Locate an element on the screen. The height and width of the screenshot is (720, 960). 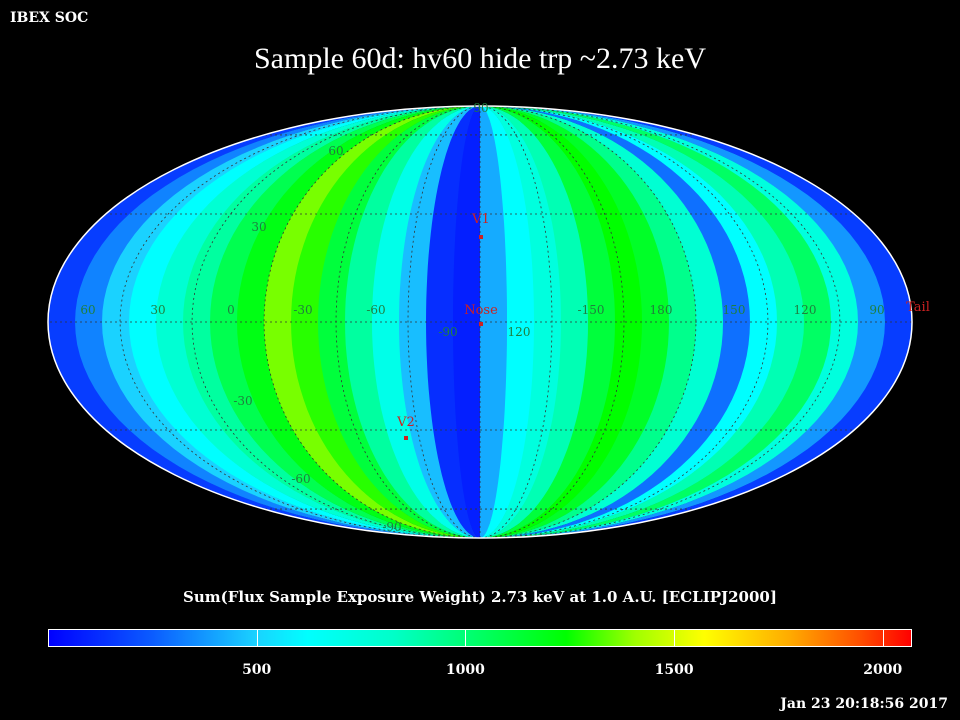
latitude-label: -30 is located at coordinates (242, 401).